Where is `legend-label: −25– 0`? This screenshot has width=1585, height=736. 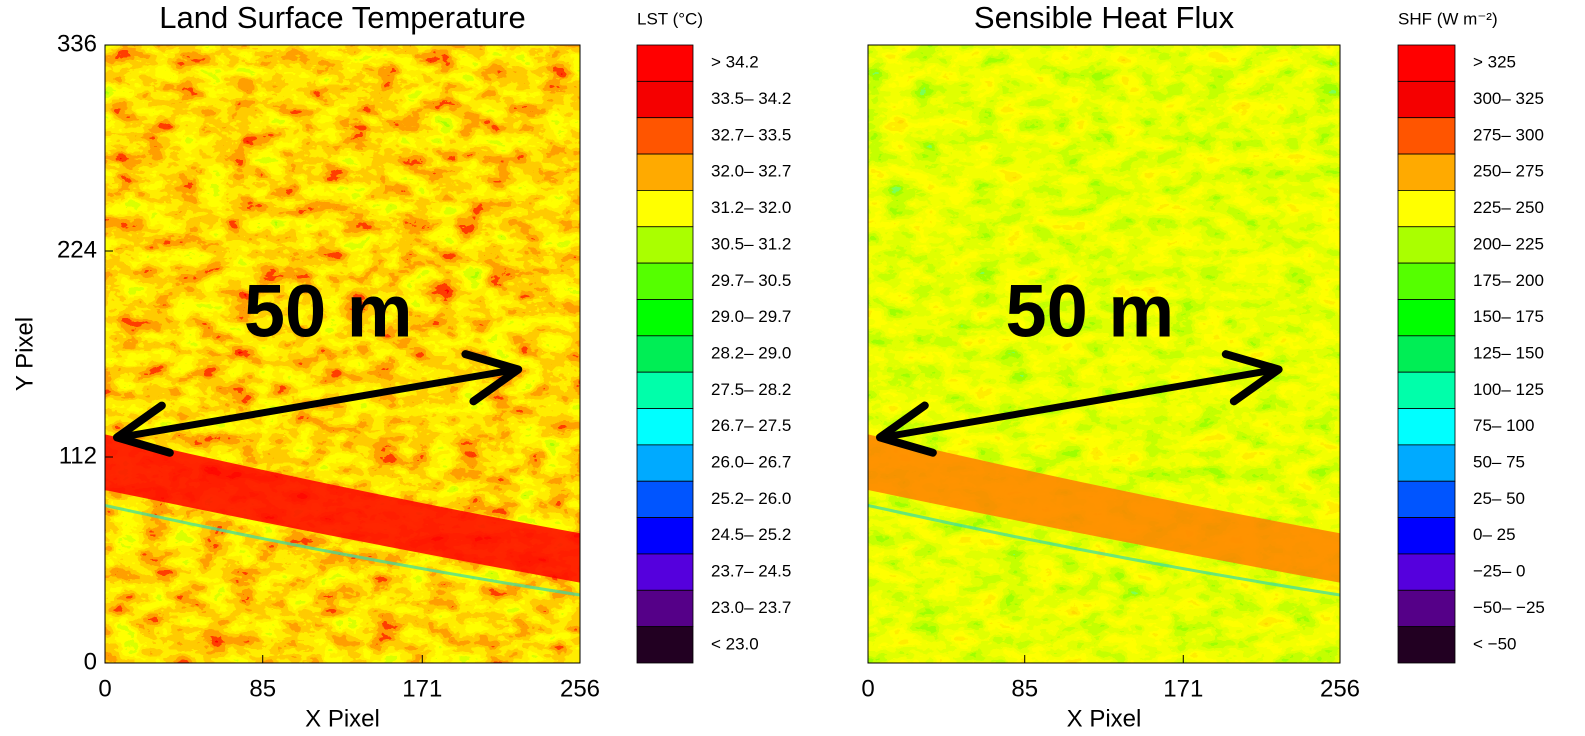 legend-label: −25– 0 is located at coordinates (1499, 571).